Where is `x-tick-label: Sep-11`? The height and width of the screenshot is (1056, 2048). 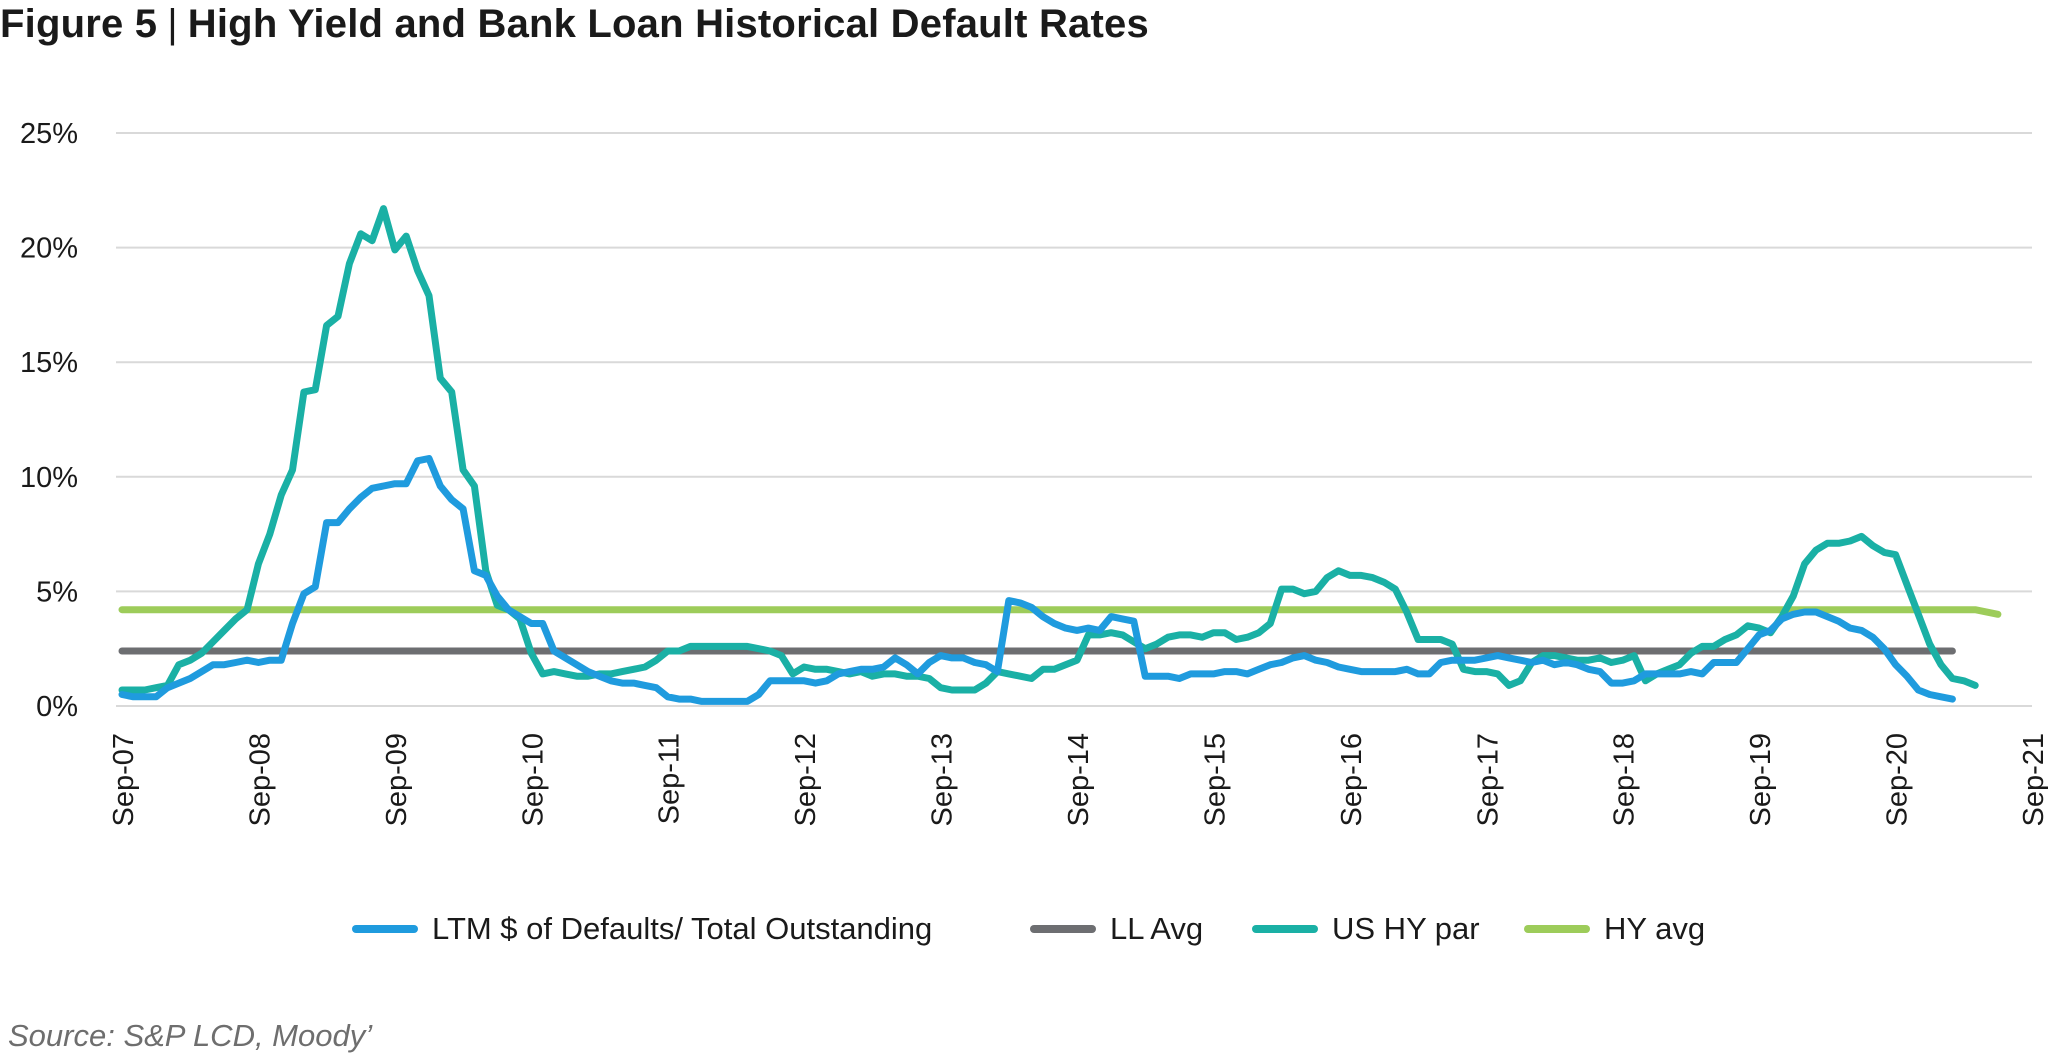
x-tick-label: Sep-11 is located at coordinates (670, 778).